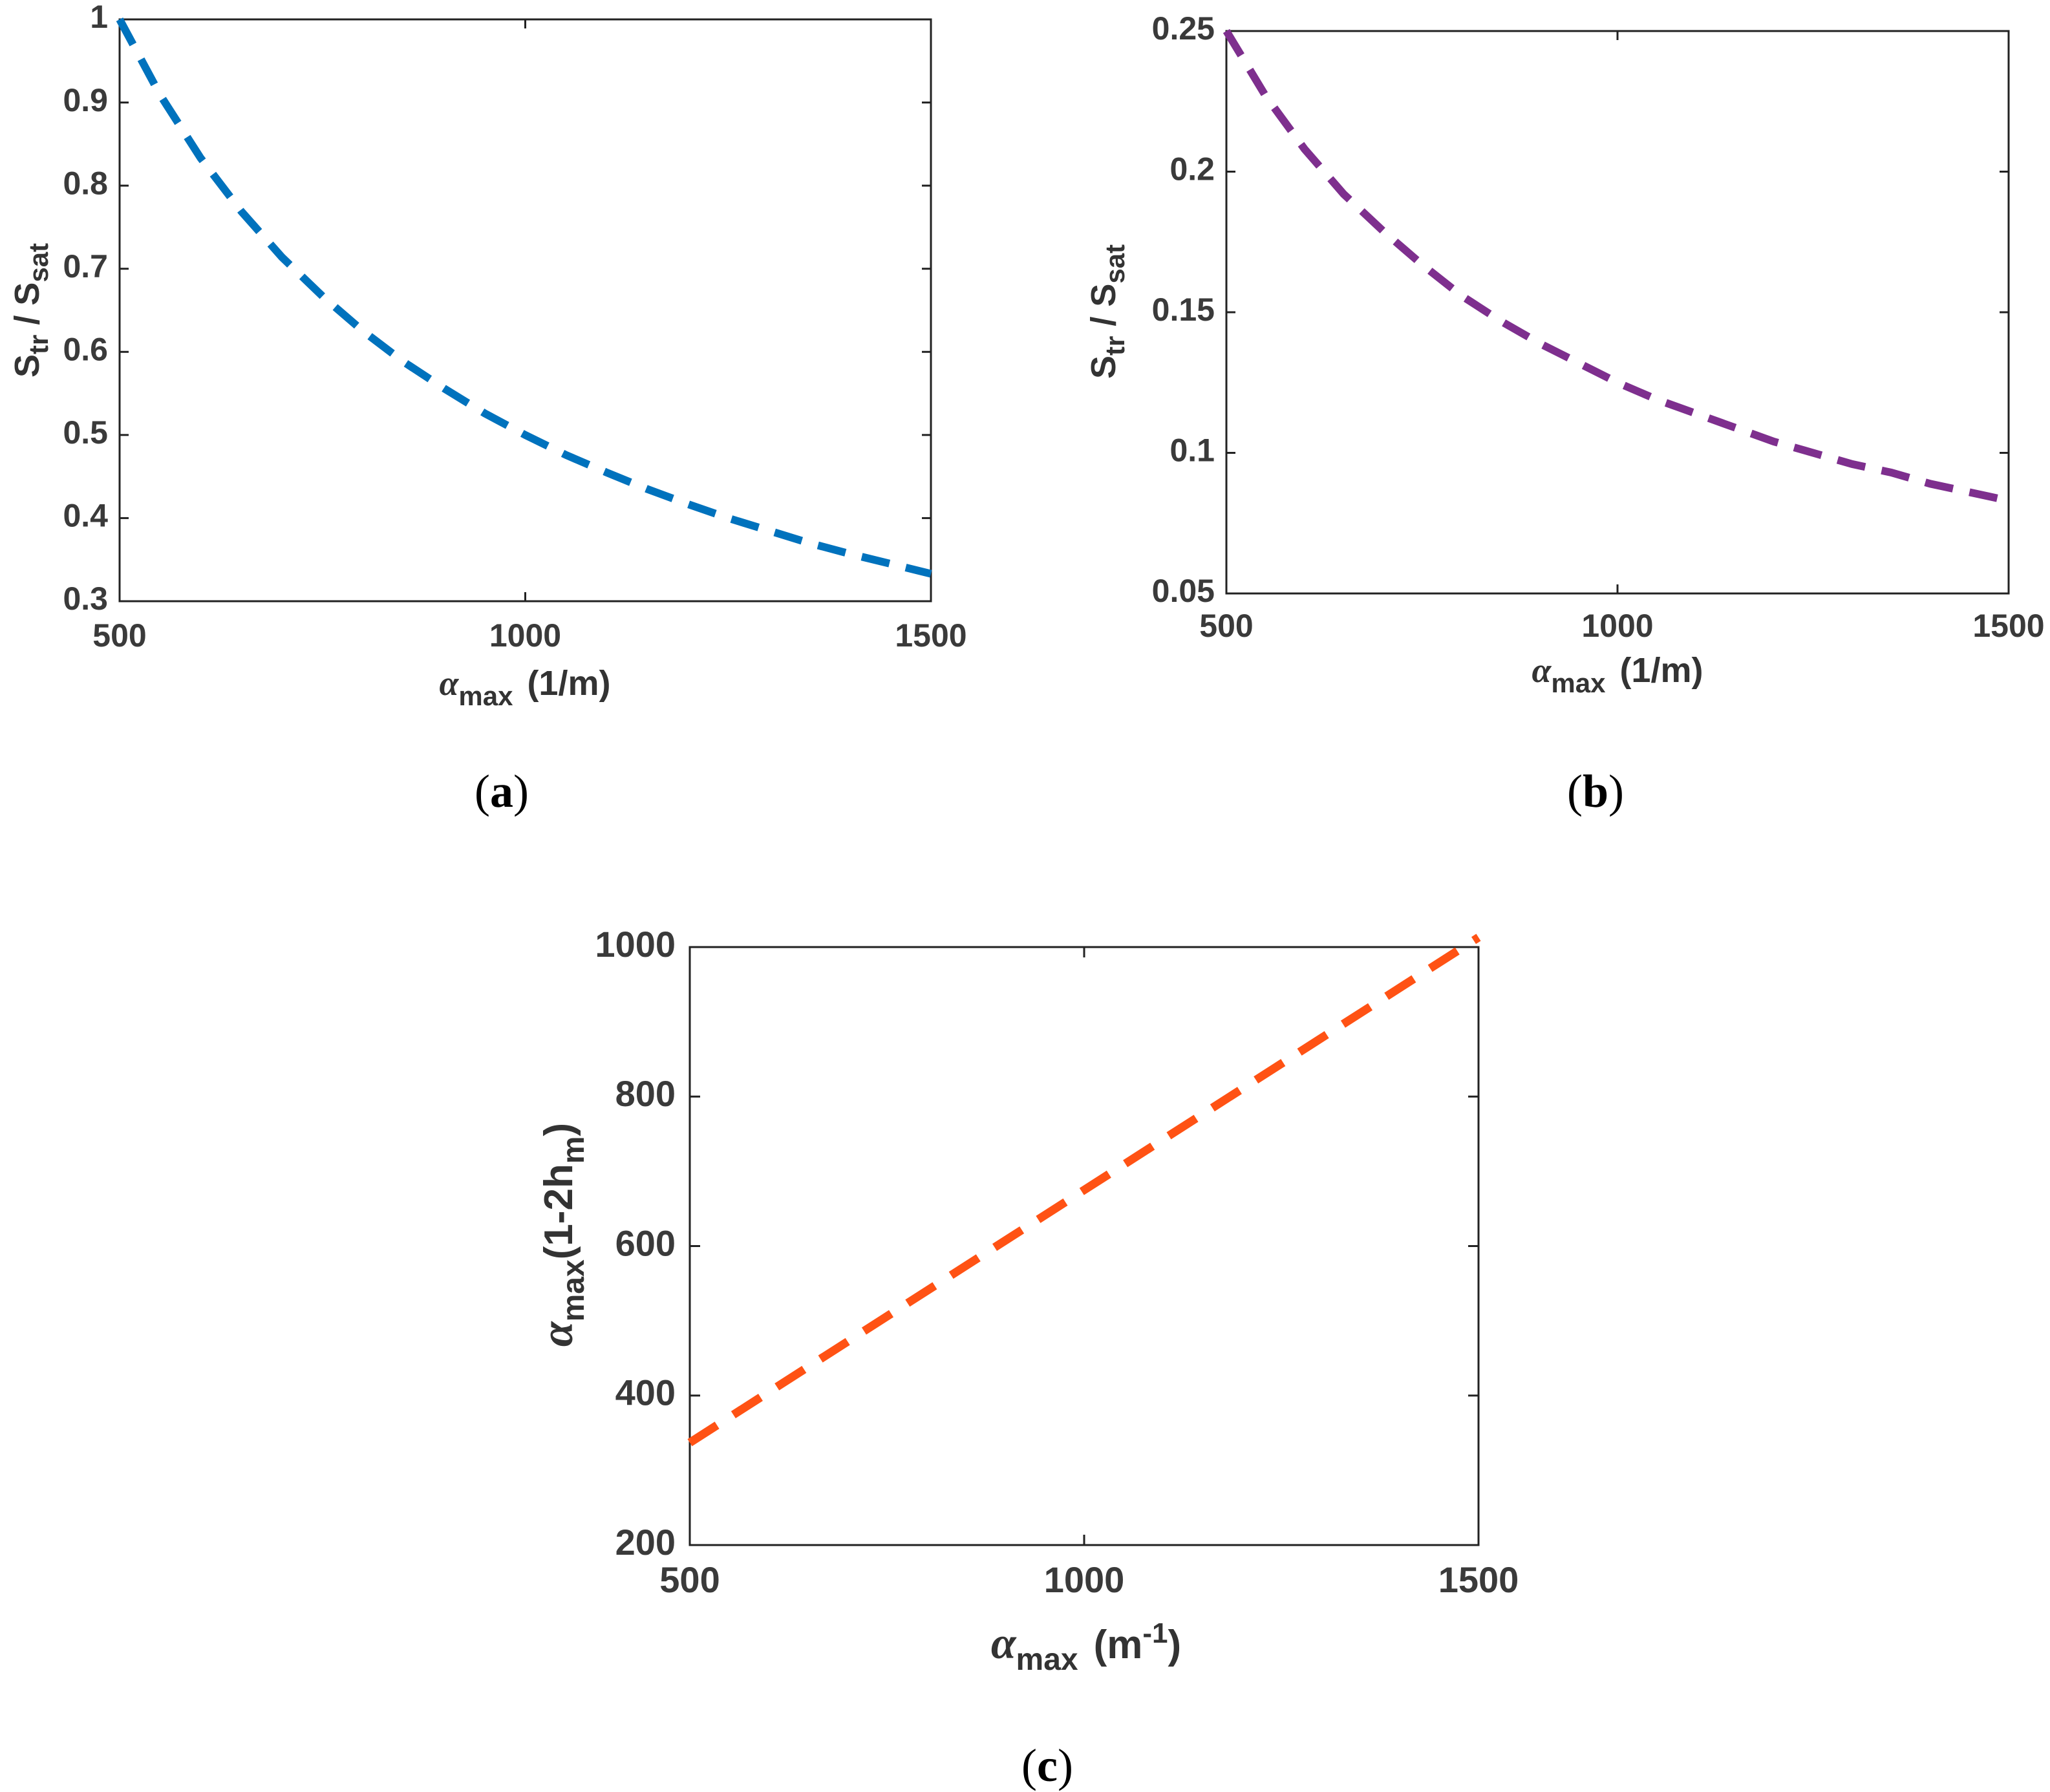  Describe the element at coordinates (1084, 1190) in the screenshot. I see `panel-c-data-line` at that location.